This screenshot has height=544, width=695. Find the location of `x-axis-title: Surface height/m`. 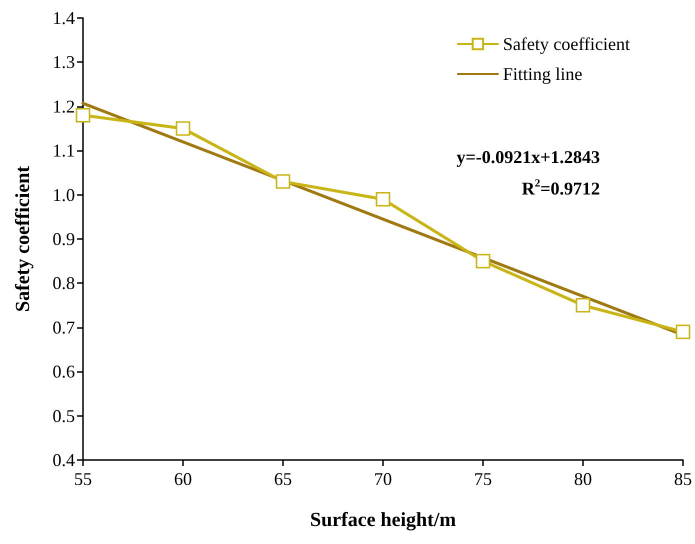

x-axis-title: Surface height/m is located at coordinates (383, 520).